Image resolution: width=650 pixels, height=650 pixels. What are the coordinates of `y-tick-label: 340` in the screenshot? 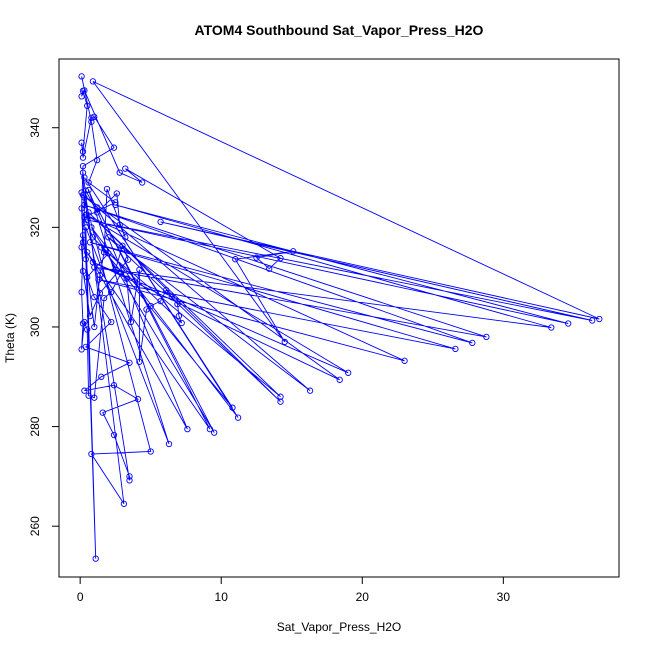 It's located at (35, 127).